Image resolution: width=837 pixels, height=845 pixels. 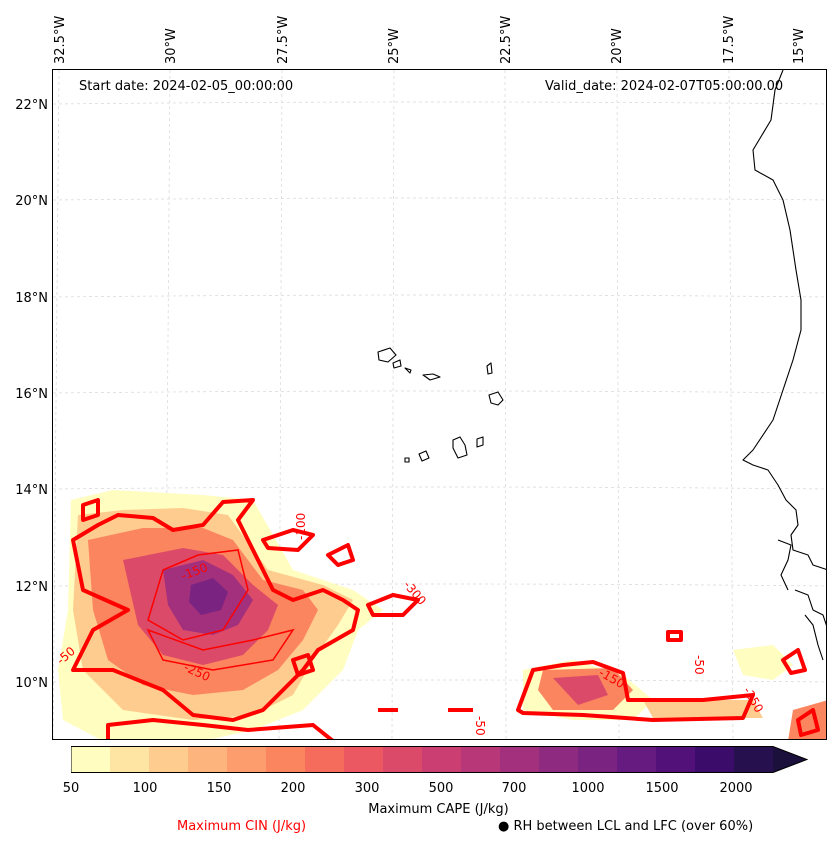 I want to click on cape-area-east-strip, so click(x=703, y=709).